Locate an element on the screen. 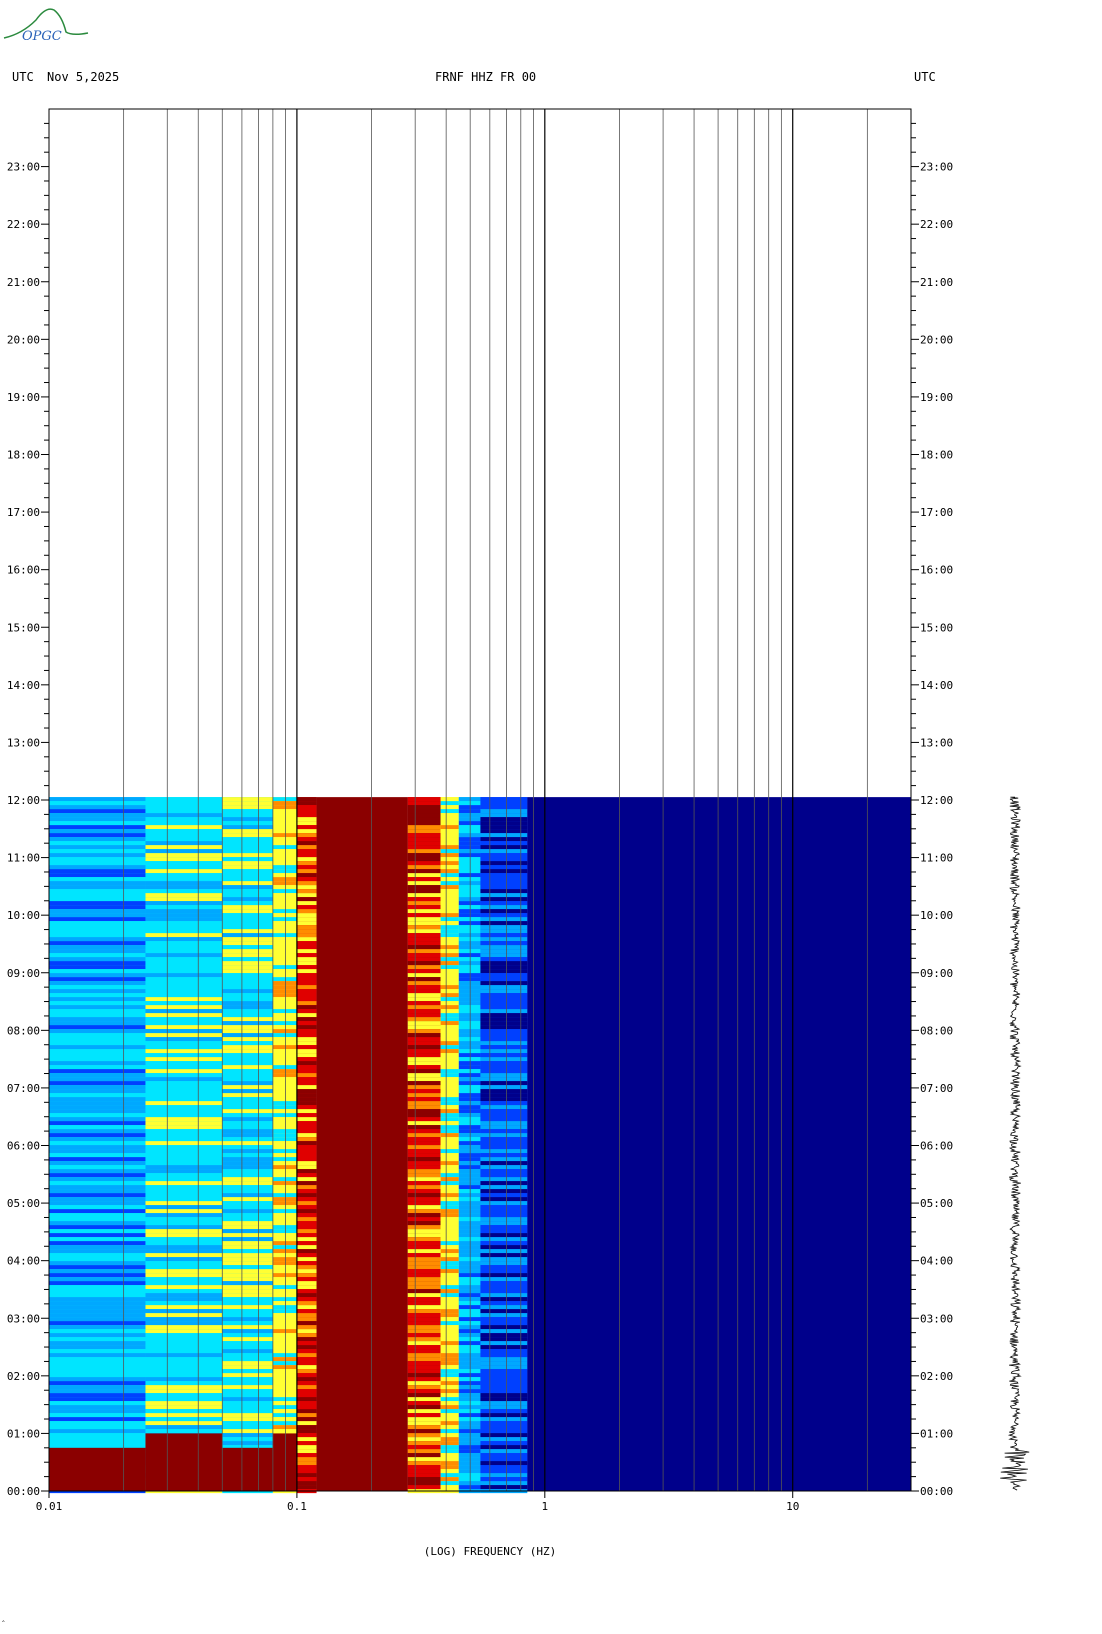  heat-low-hours is located at coordinates (247, 1469).